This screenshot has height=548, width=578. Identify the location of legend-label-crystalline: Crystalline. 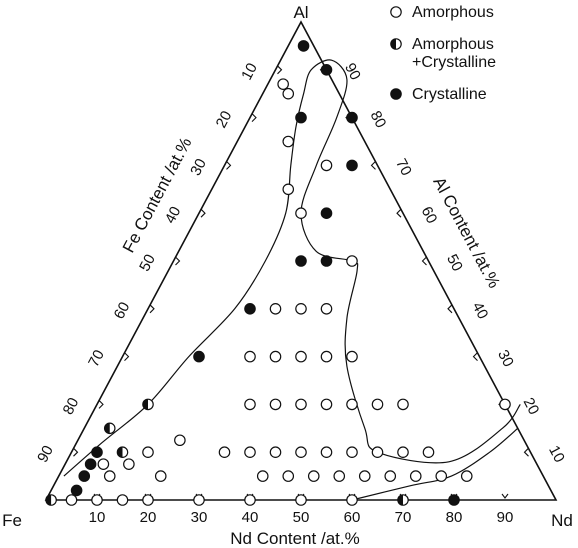
(449, 94).